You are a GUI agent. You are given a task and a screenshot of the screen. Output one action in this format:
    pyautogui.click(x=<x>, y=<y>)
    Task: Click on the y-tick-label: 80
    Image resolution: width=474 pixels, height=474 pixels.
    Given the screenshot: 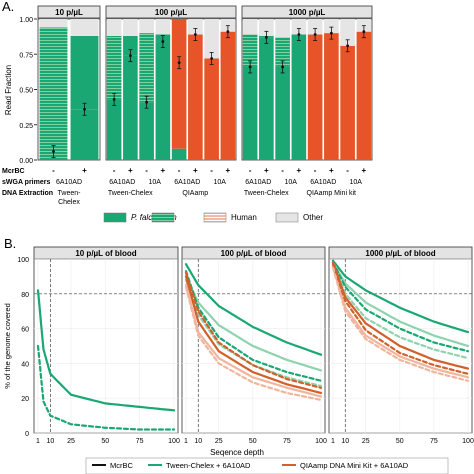 What is the action you would take?
    pyautogui.click(x=25, y=295)
    